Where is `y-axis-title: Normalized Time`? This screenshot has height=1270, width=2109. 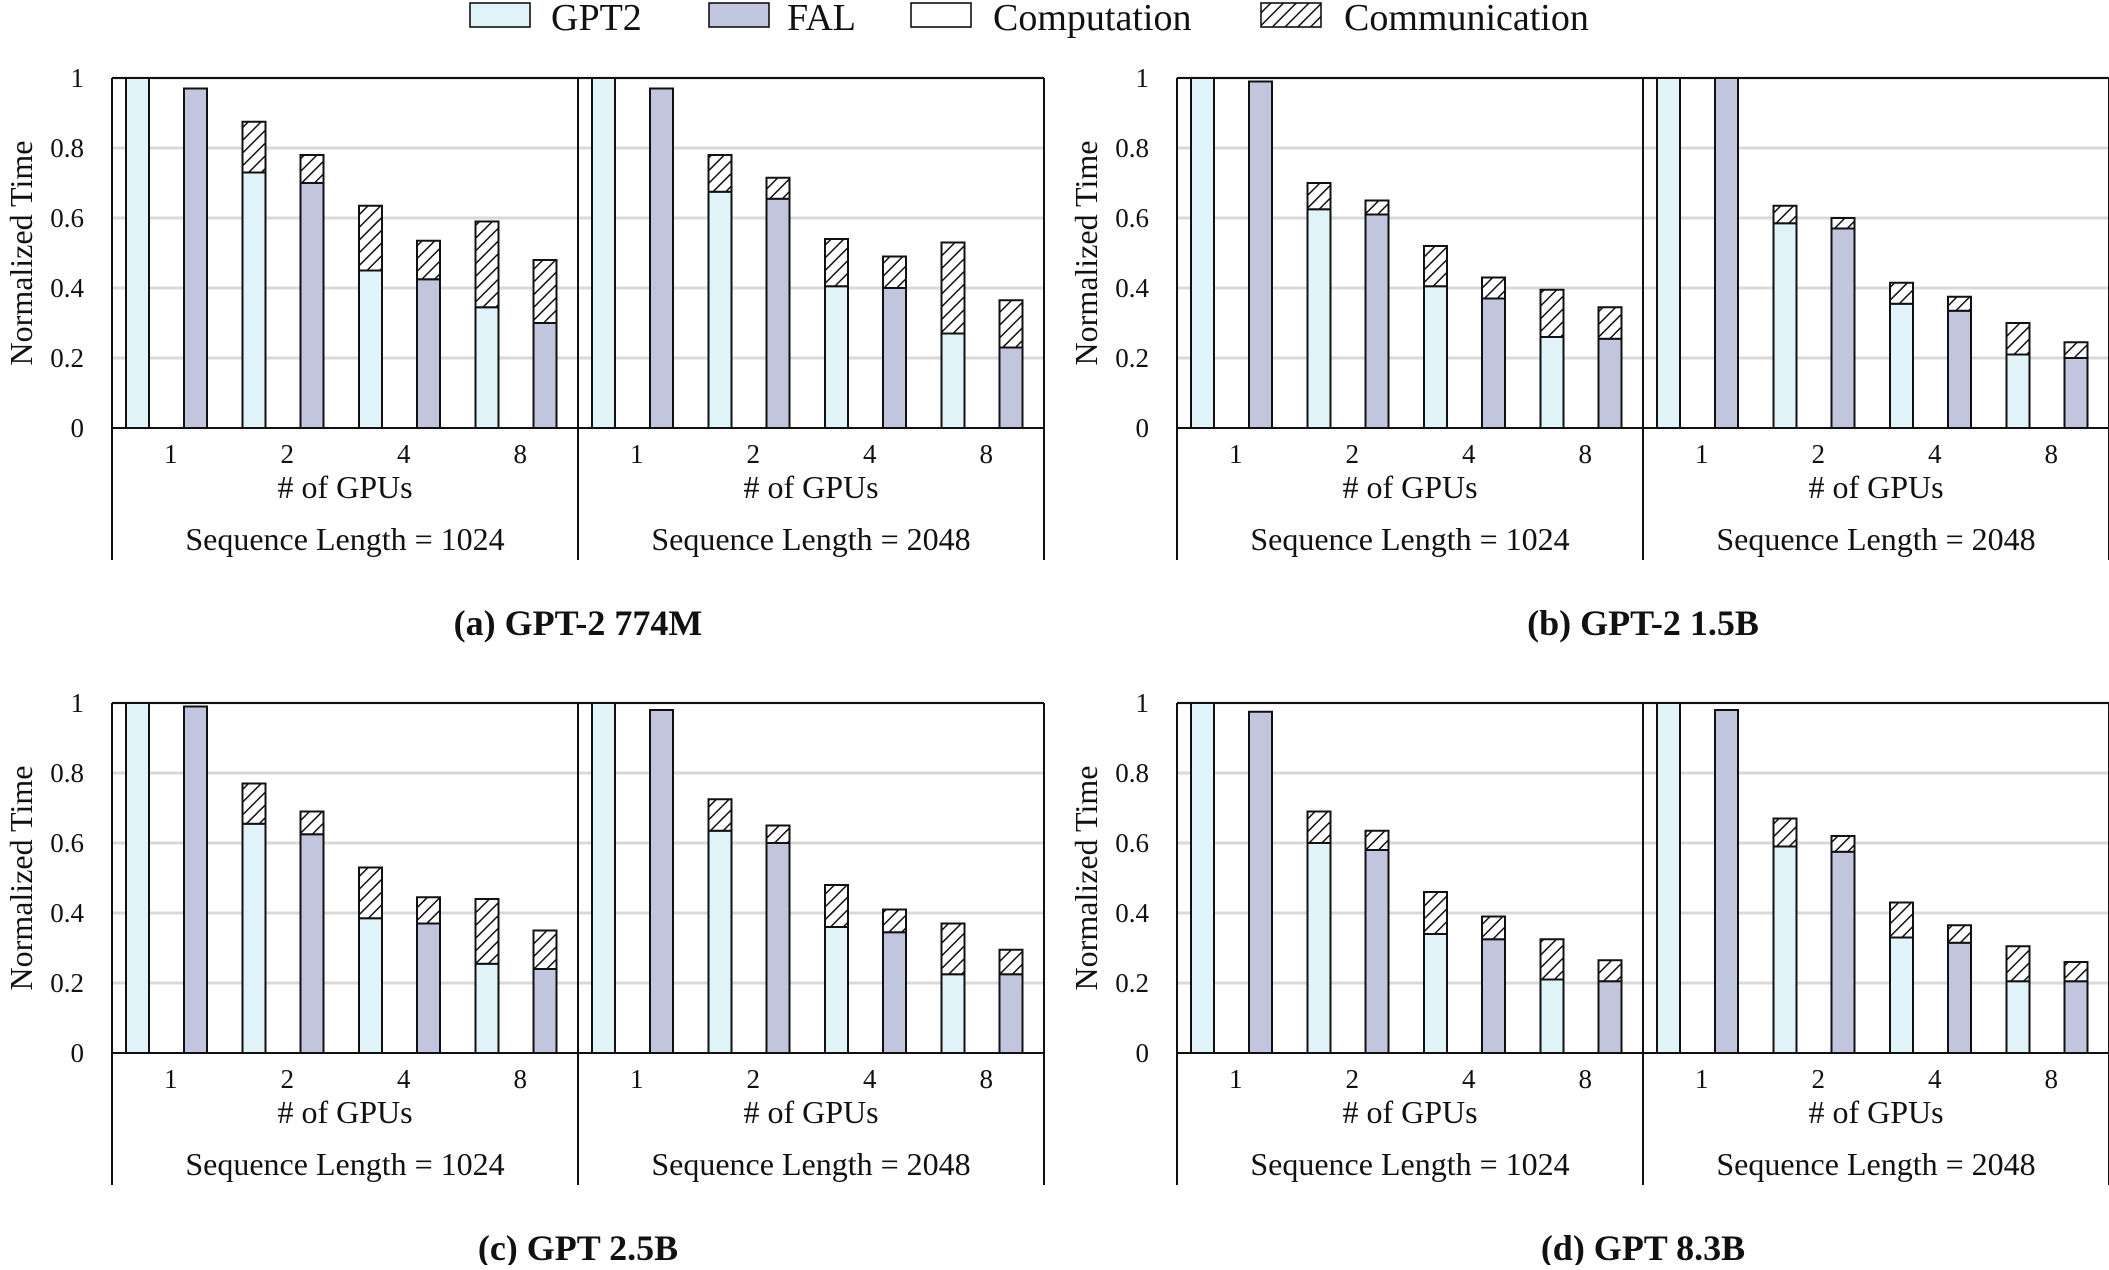
y-axis-title: Normalized Time is located at coordinates (1086, 253).